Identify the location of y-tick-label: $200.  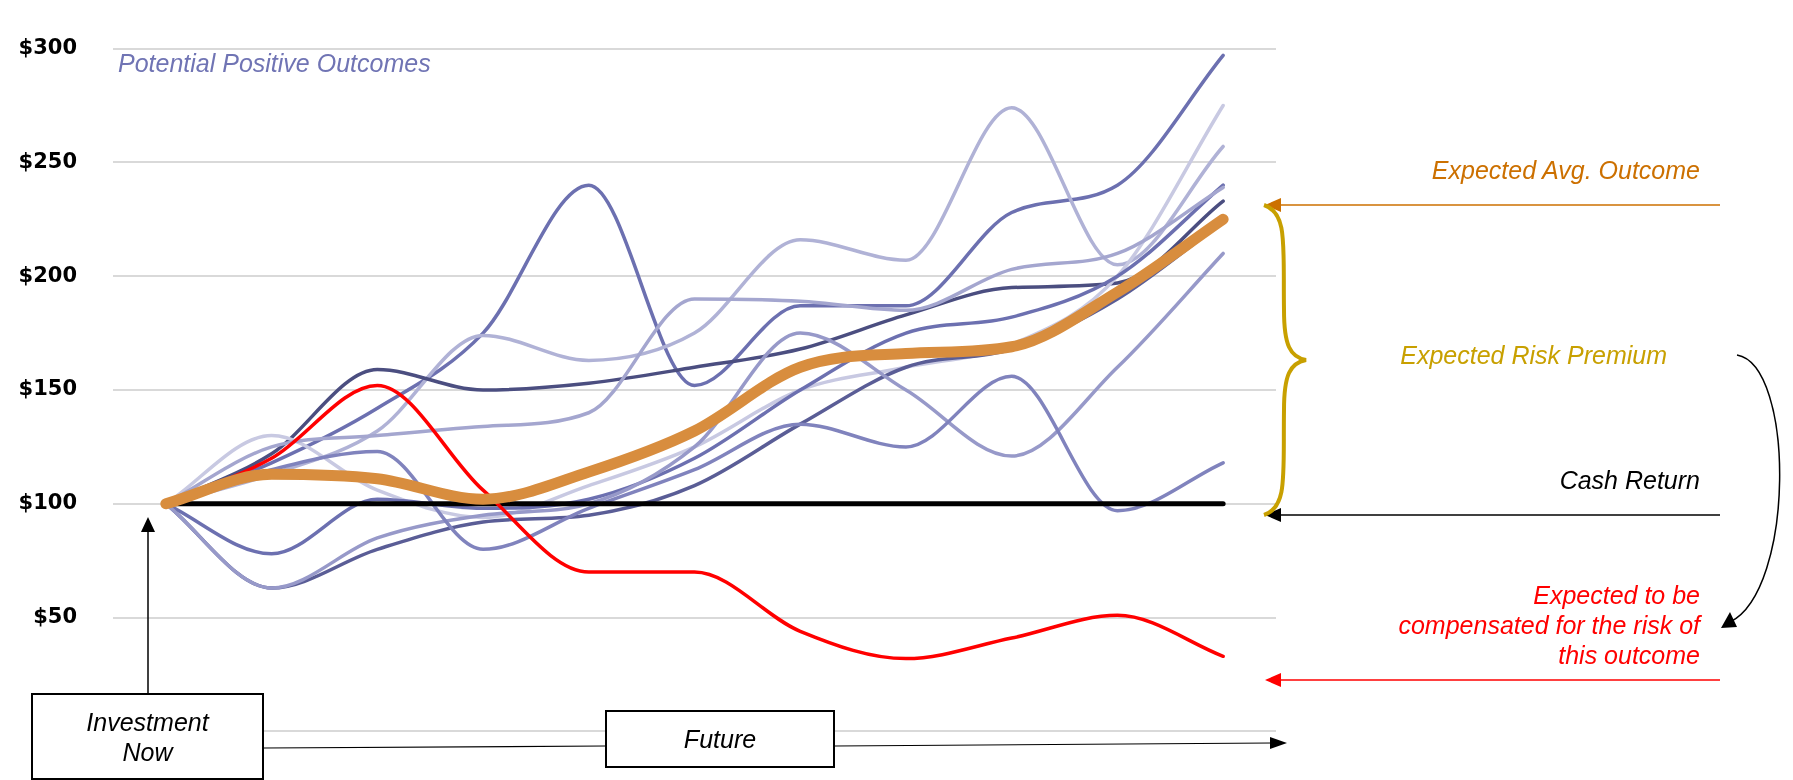
(47, 274).